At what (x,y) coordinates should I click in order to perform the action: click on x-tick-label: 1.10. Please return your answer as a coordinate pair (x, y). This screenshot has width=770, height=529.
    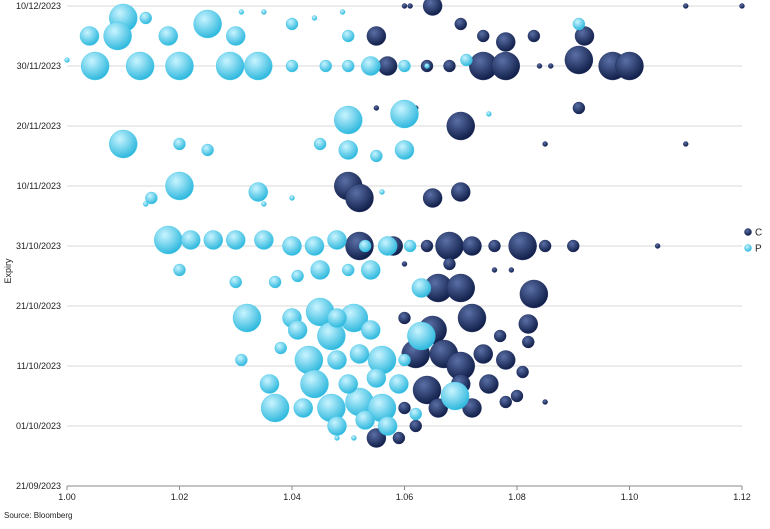
    Looking at the image, I should click on (630, 497).